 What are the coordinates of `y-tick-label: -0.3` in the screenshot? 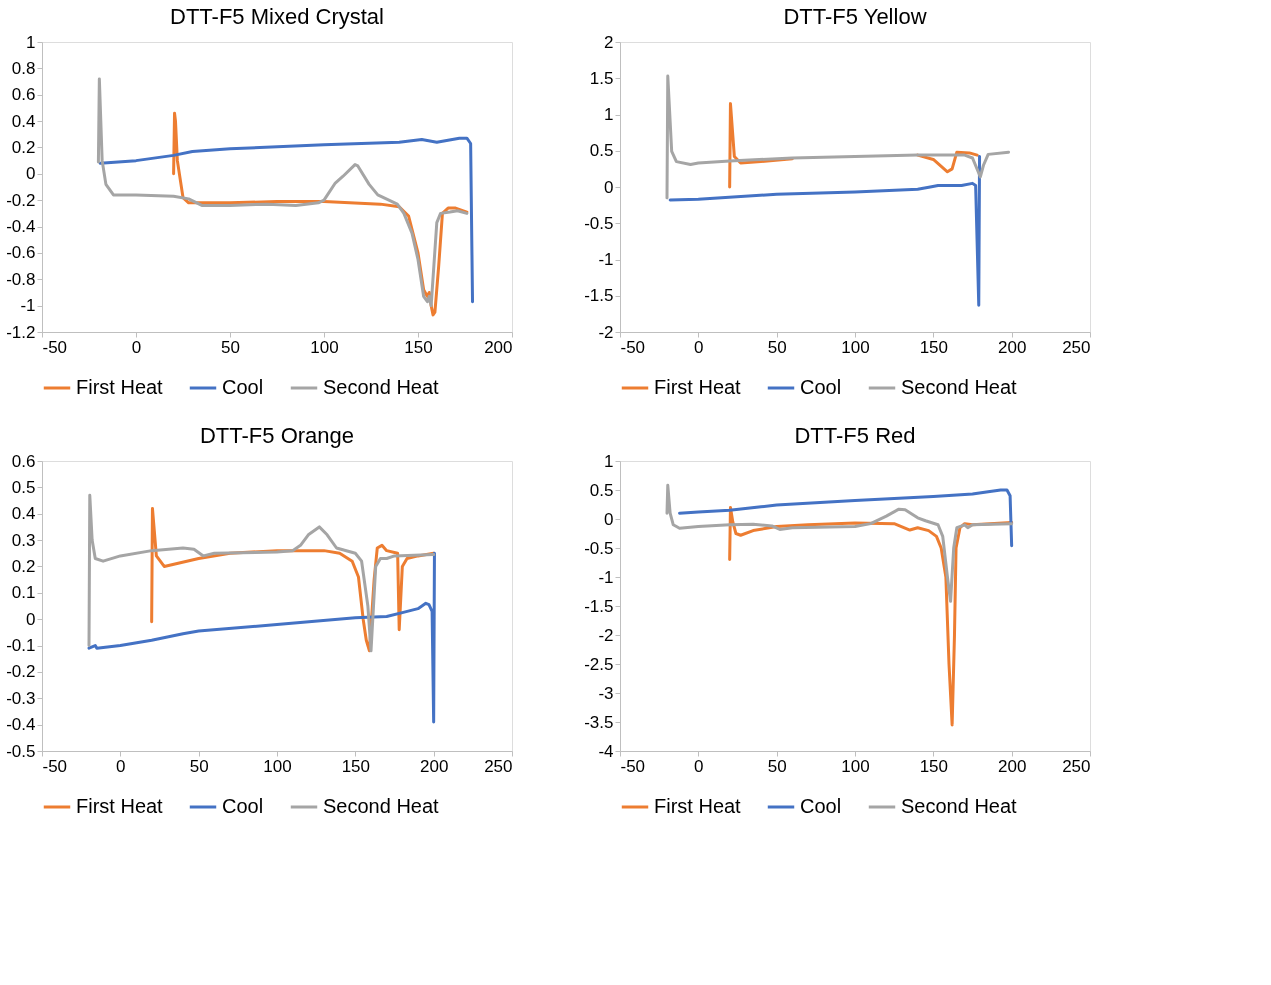 It's located at (21, 698).